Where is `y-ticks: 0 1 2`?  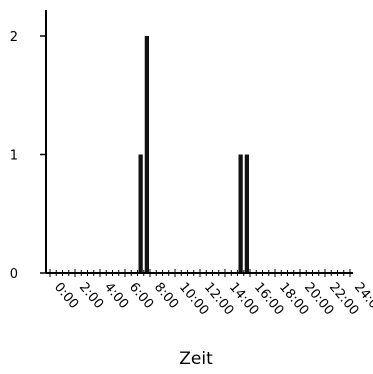
y-ticks: 0 1 2 is located at coordinates (28, 156).